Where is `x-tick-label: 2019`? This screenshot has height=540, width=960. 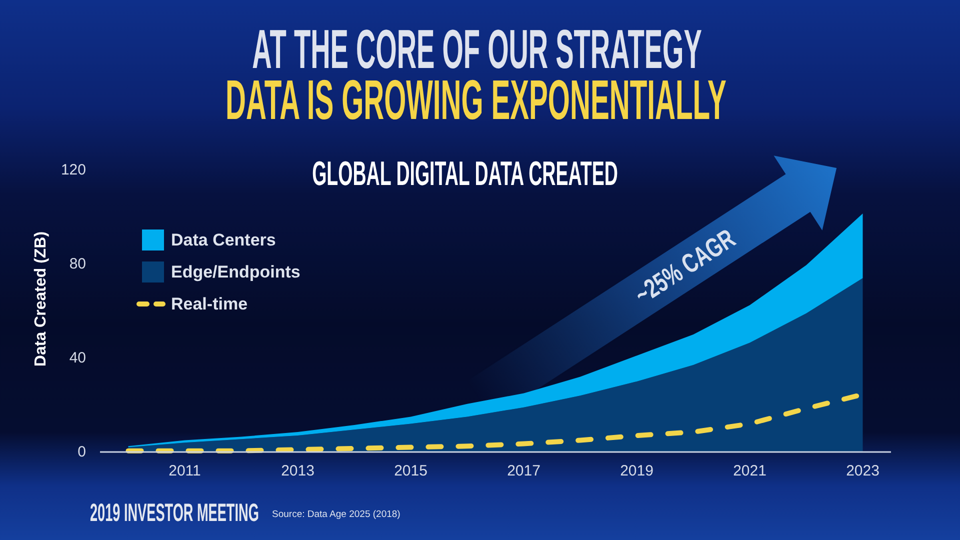
x-tick-label: 2019 is located at coordinates (637, 471).